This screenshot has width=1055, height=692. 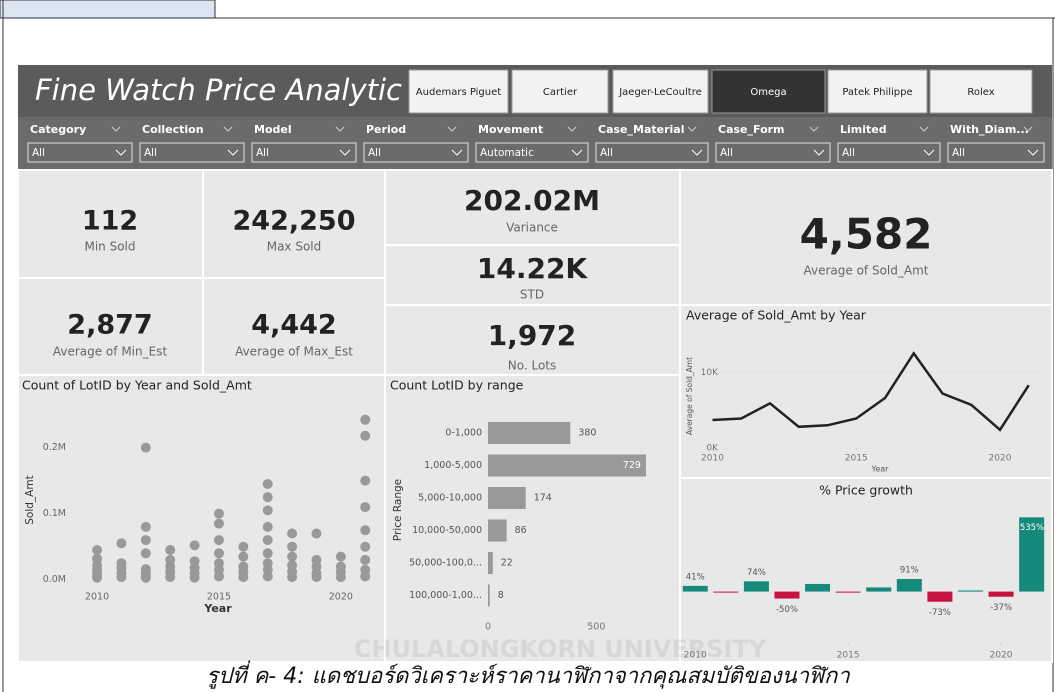 I want to click on data-label: 74%, so click(x=756, y=573).